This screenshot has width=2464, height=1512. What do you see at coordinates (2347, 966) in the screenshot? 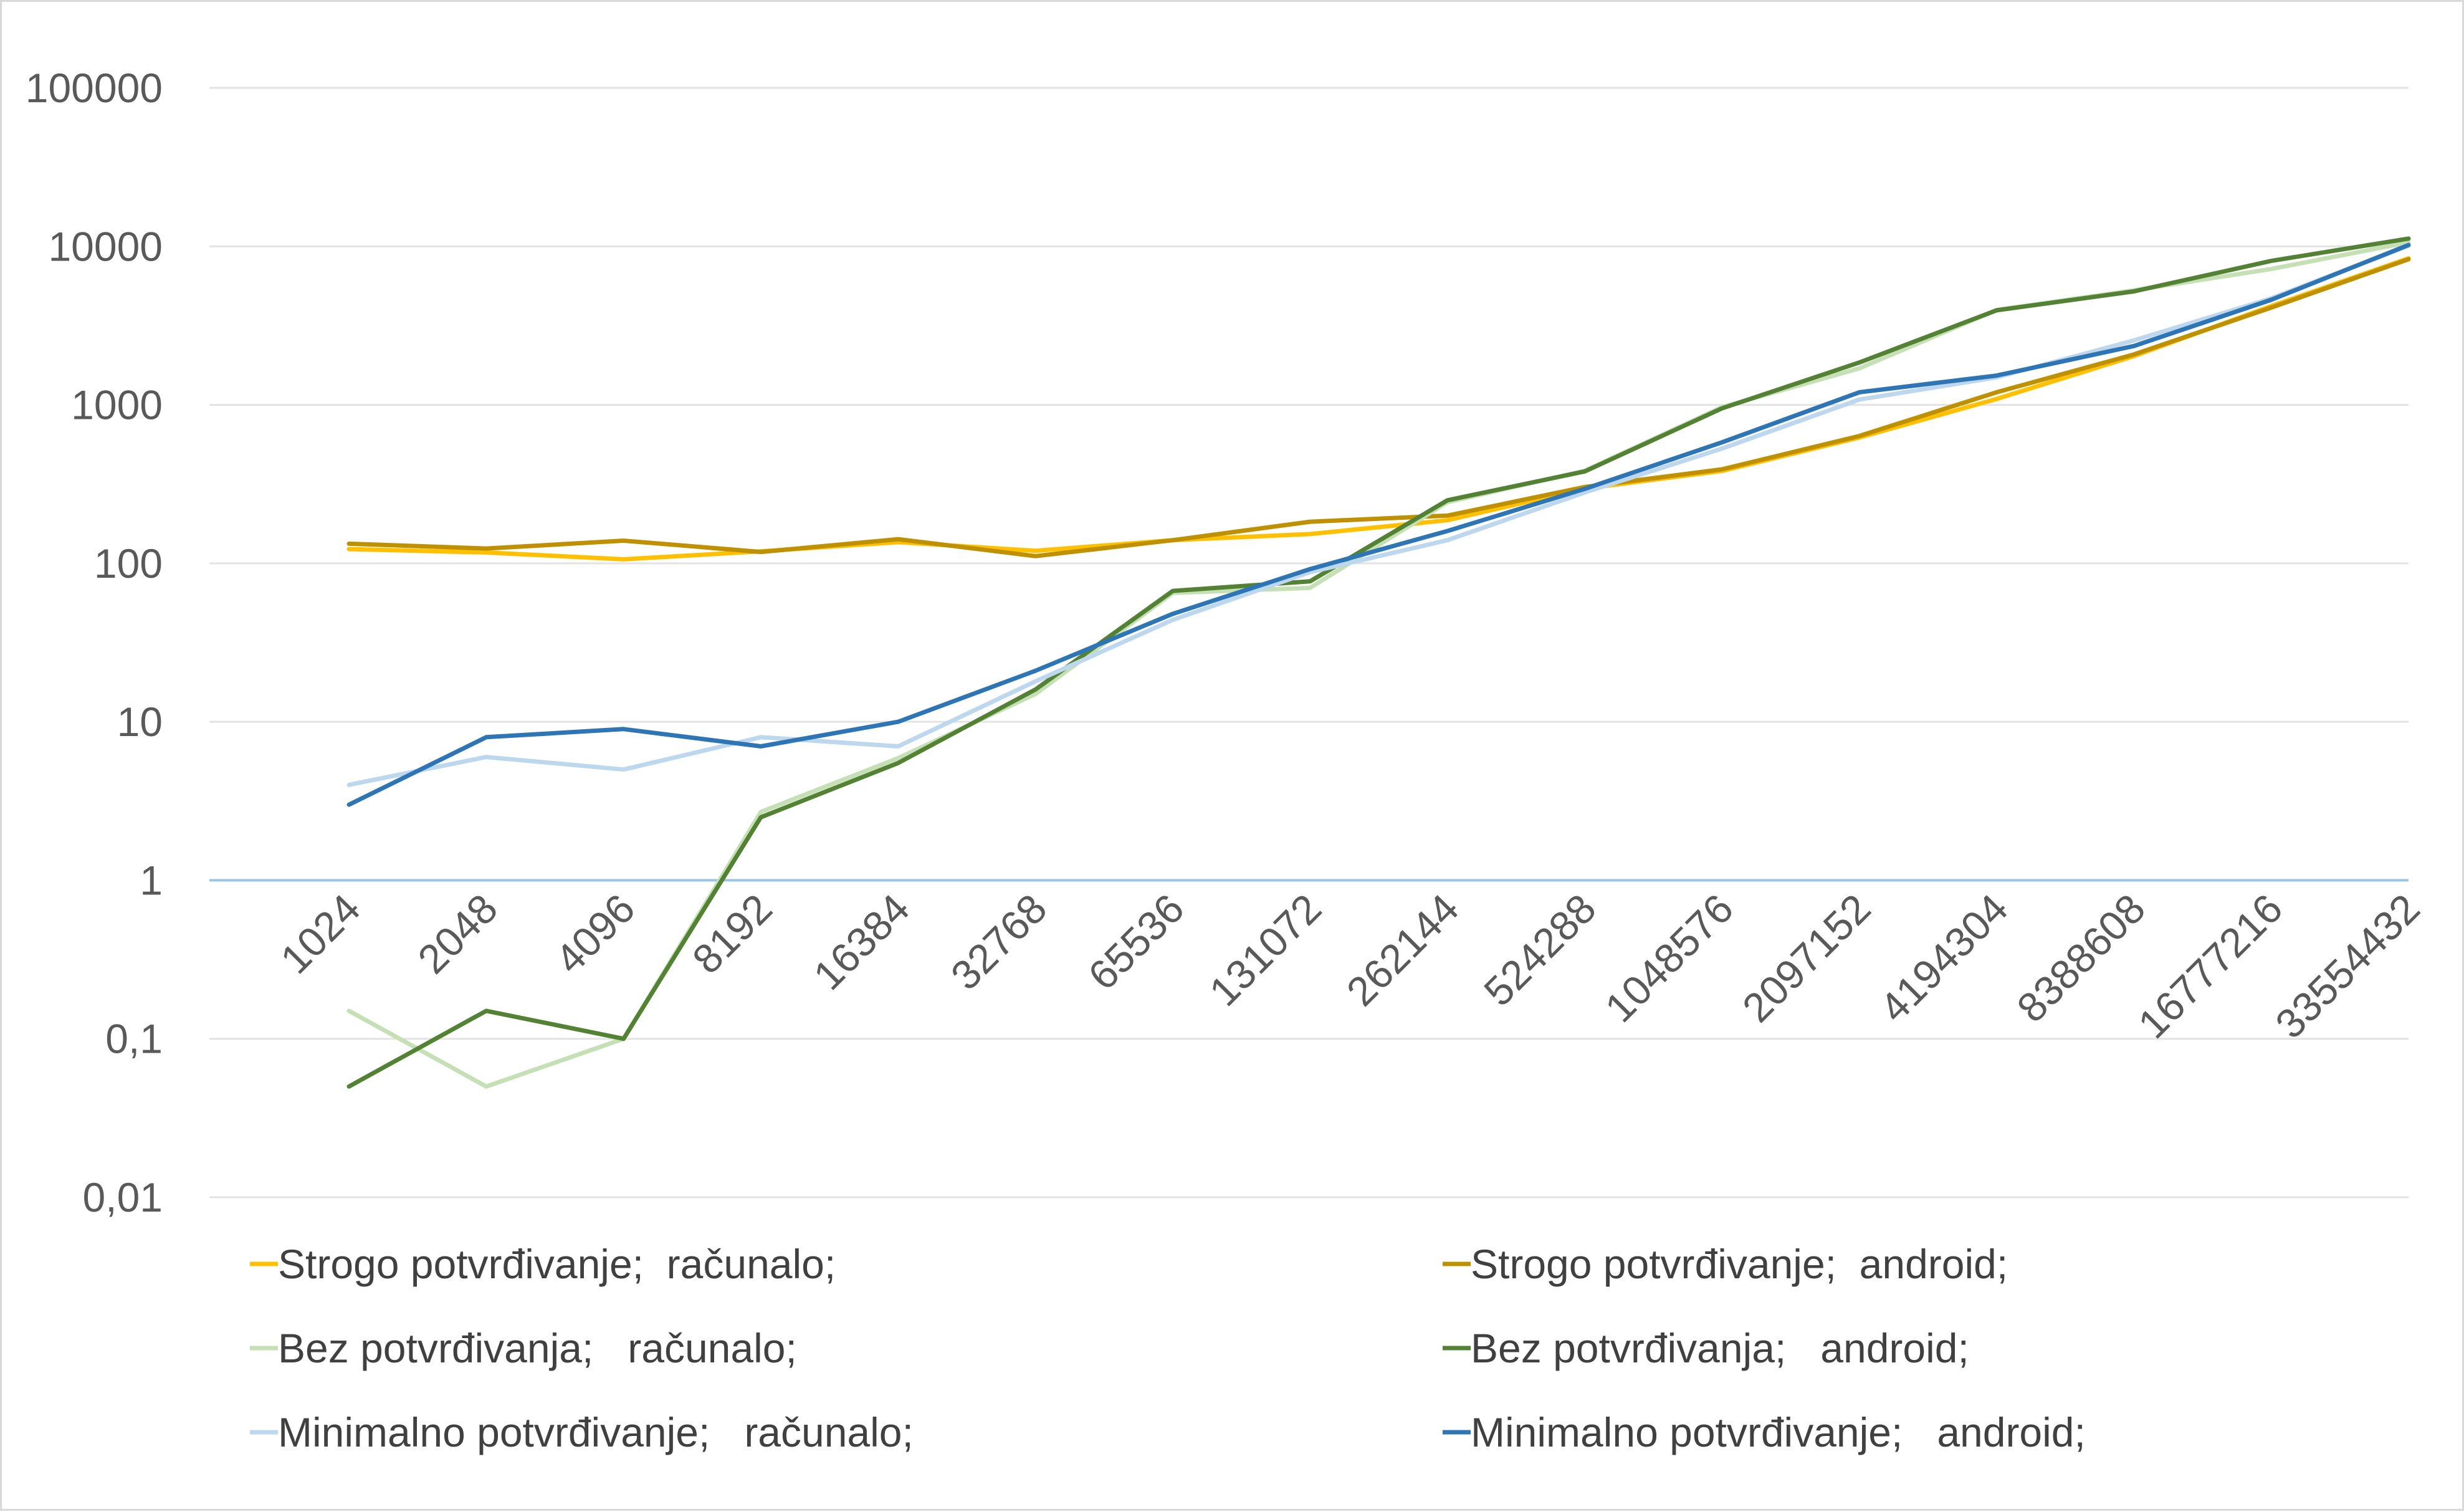
I see `x-tick-label: 33554432` at bounding box center [2347, 966].